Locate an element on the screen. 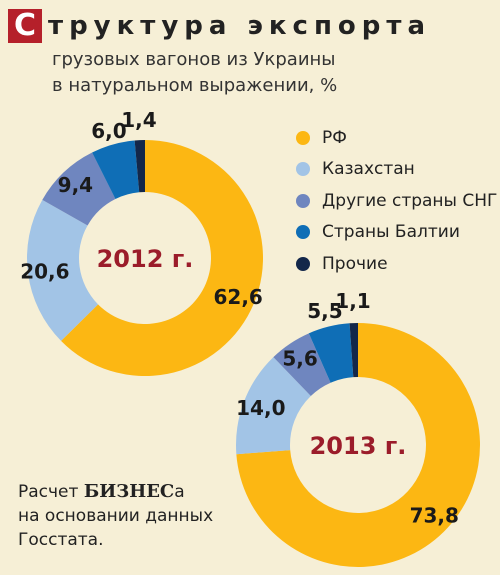  legend-label: Казахстан is located at coordinates (368, 169).